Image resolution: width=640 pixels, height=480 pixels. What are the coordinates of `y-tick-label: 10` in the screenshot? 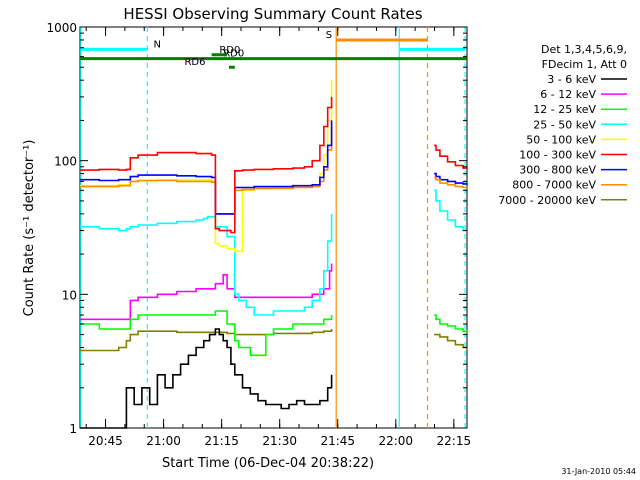 It's located at (69, 295).